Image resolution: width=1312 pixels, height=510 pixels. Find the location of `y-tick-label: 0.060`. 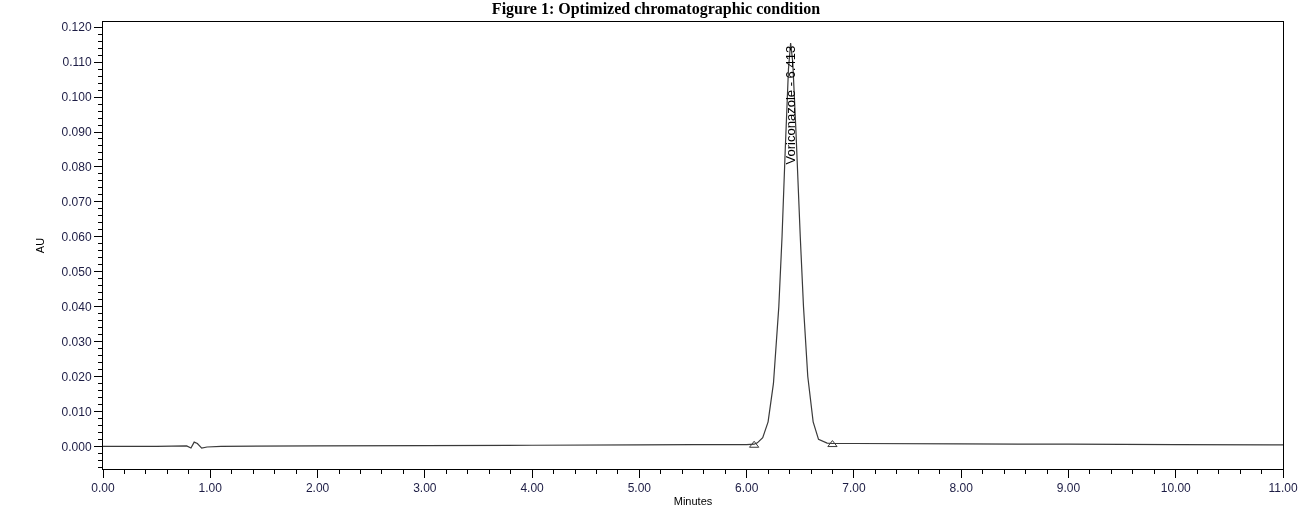

y-tick-label: 0.060 is located at coordinates (76, 236).